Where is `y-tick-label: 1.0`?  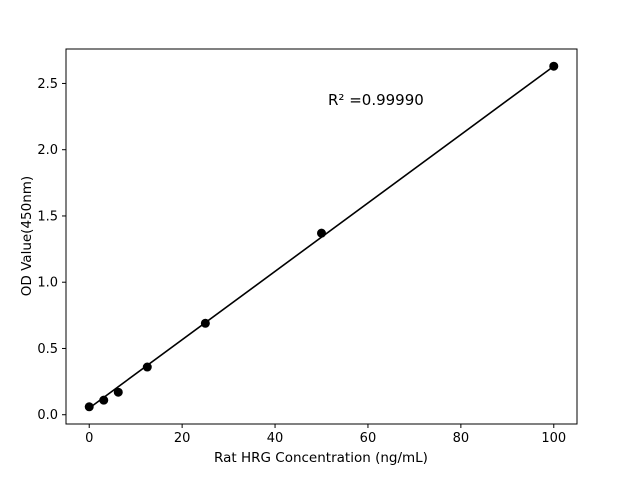
y-tick-label: 1.0 is located at coordinates (47, 283).